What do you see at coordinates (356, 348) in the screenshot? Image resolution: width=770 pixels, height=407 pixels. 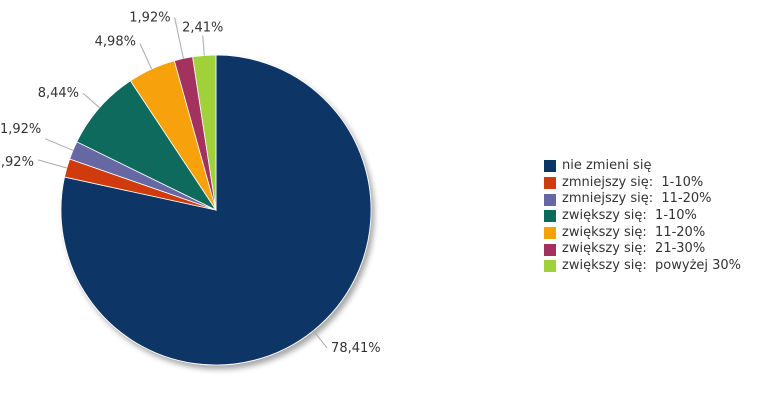 I see `slice-value-label: 78,41%` at bounding box center [356, 348].